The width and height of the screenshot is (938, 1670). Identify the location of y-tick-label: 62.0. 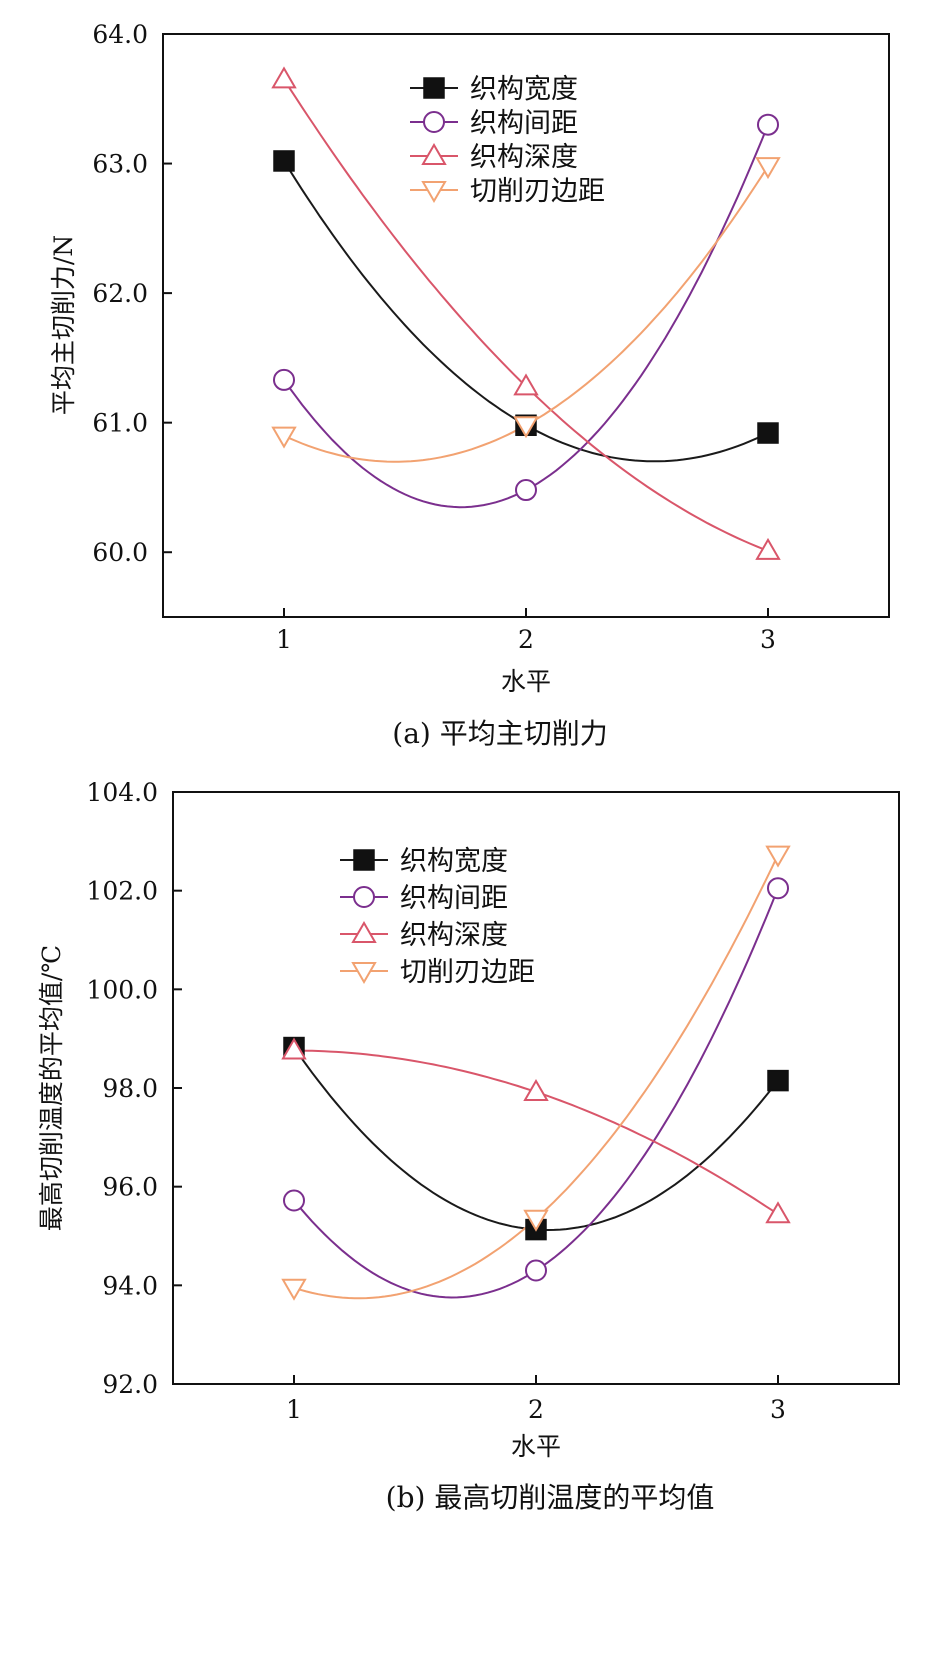
(120, 293).